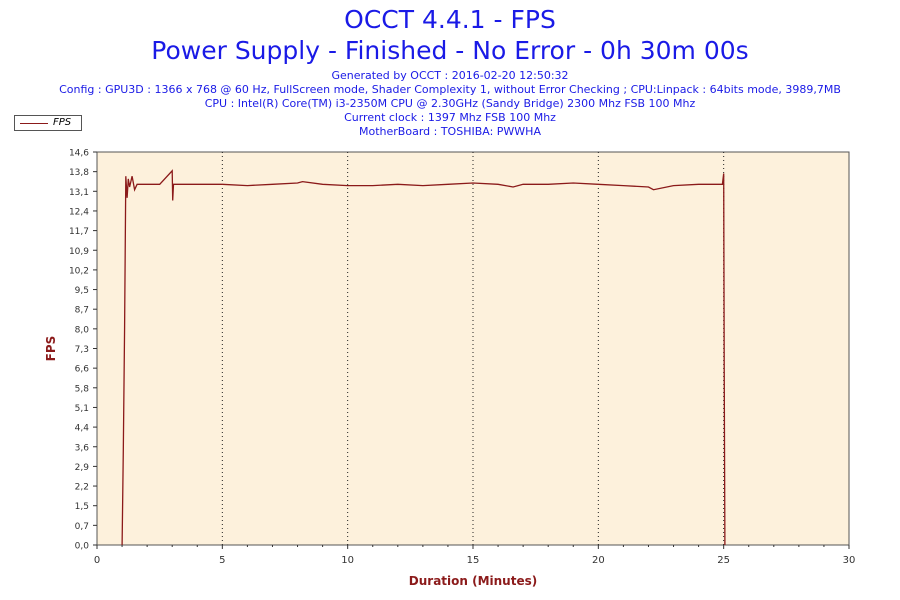 The image size is (900, 600). What do you see at coordinates (82, 527) in the screenshot?
I see `y-tick-label: 0,7` at bounding box center [82, 527].